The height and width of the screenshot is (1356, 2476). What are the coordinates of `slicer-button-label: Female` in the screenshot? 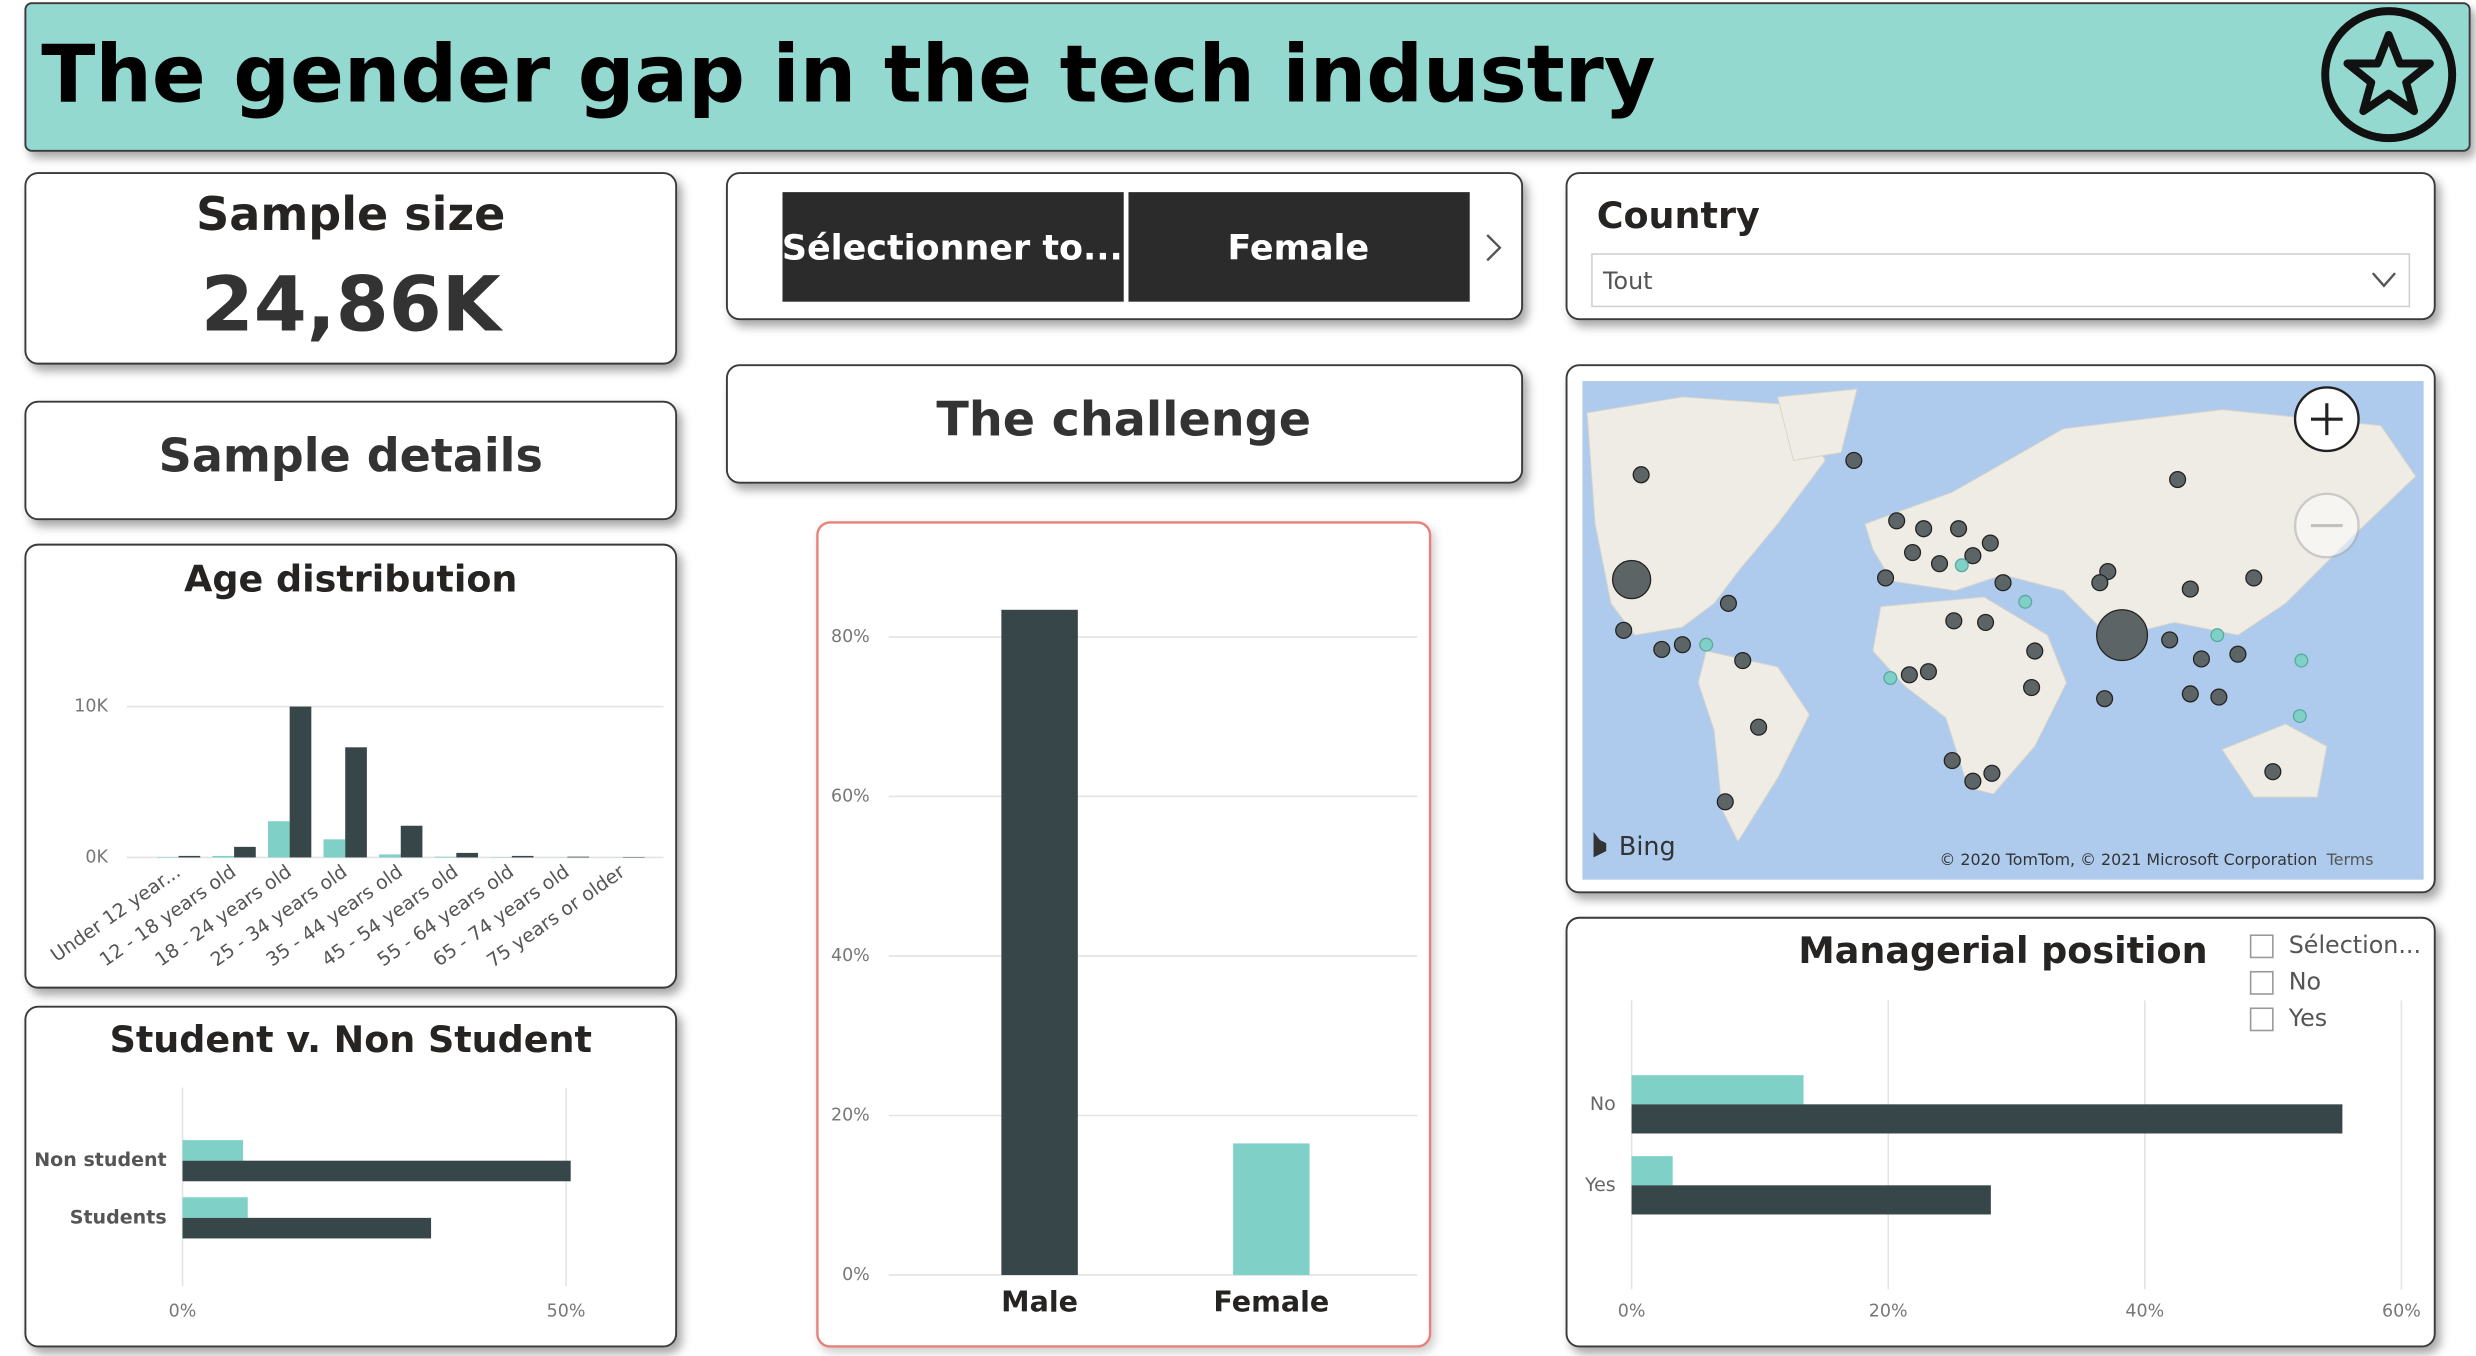 It's located at (1298, 248).